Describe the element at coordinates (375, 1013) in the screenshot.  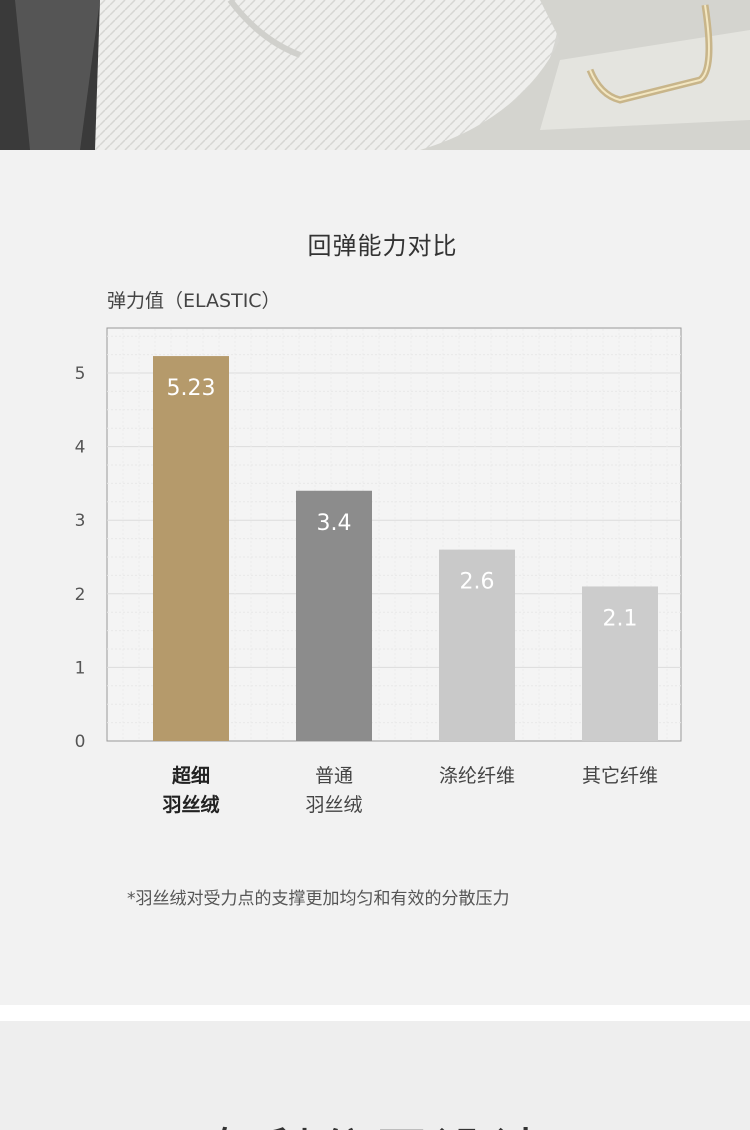
I see `section-divider` at that location.